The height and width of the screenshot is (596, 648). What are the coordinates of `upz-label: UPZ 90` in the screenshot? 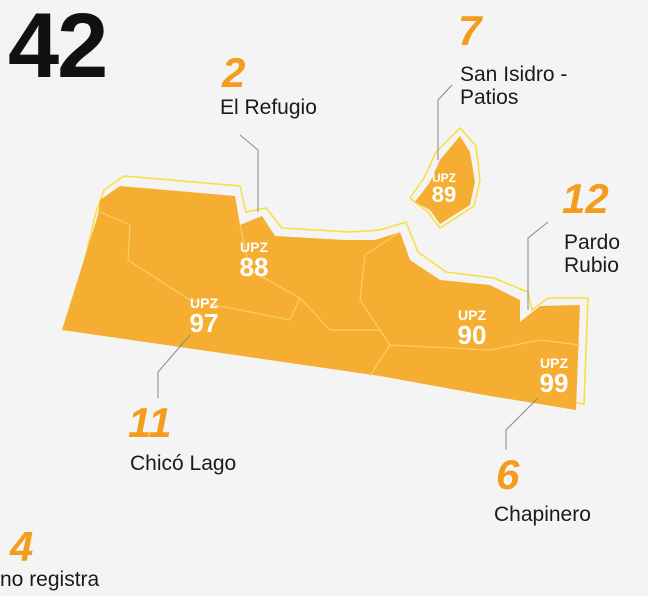 It's located at (472, 328).